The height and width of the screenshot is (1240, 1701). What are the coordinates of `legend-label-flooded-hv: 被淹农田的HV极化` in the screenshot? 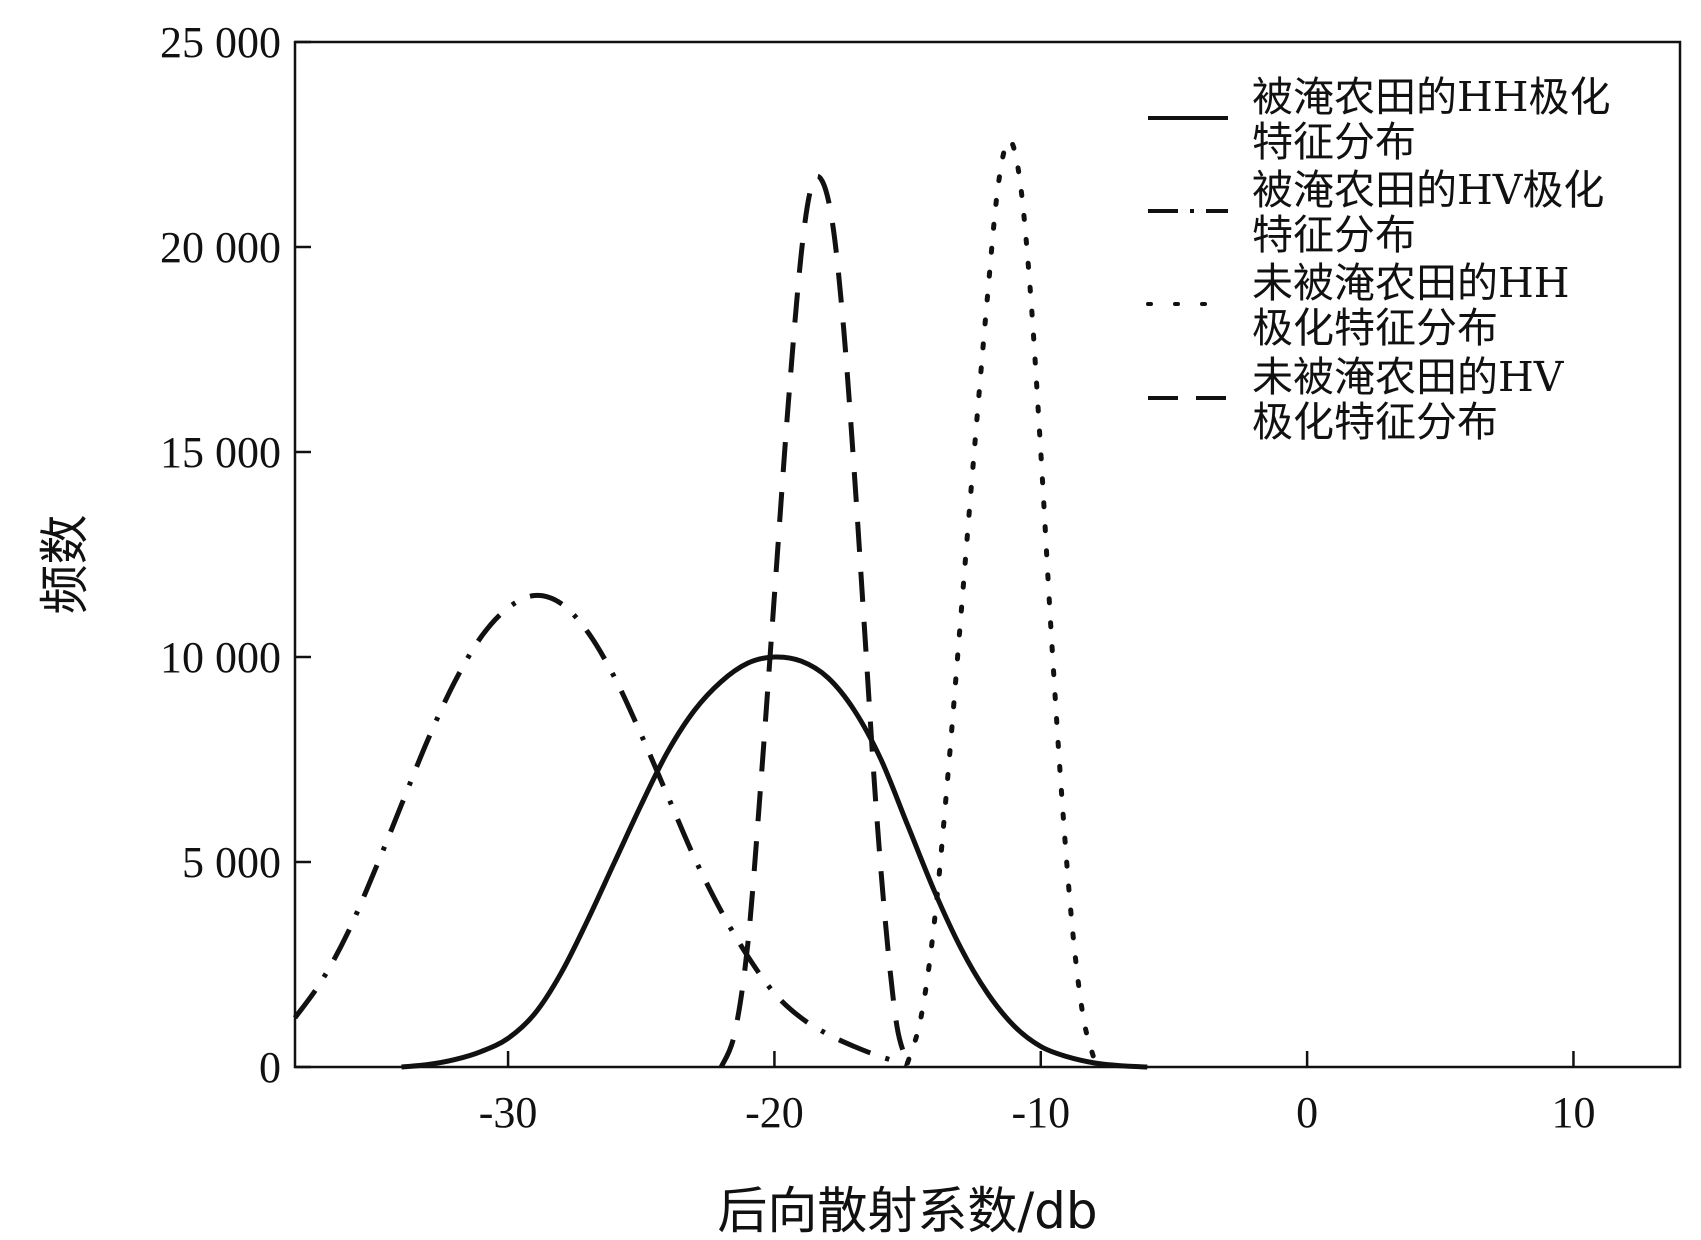 It's located at (1428, 190).